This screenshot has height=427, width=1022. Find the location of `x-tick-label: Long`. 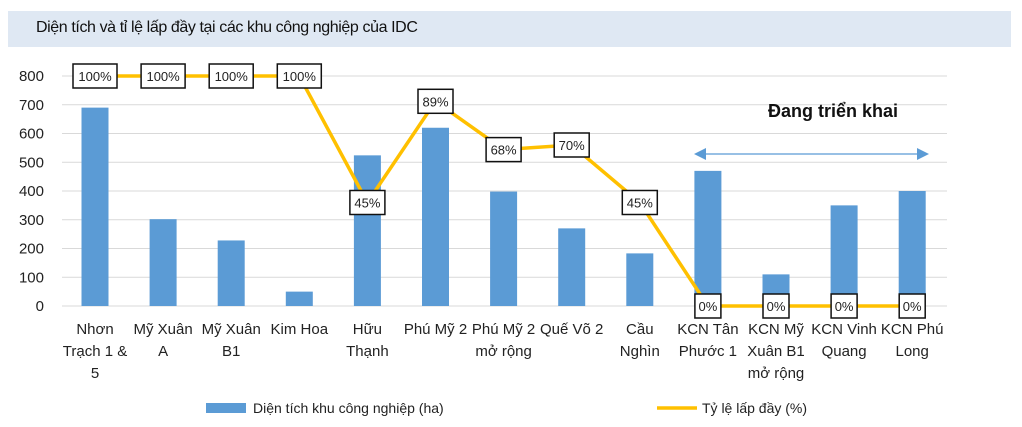

x-tick-label: Long is located at coordinates (912, 351).